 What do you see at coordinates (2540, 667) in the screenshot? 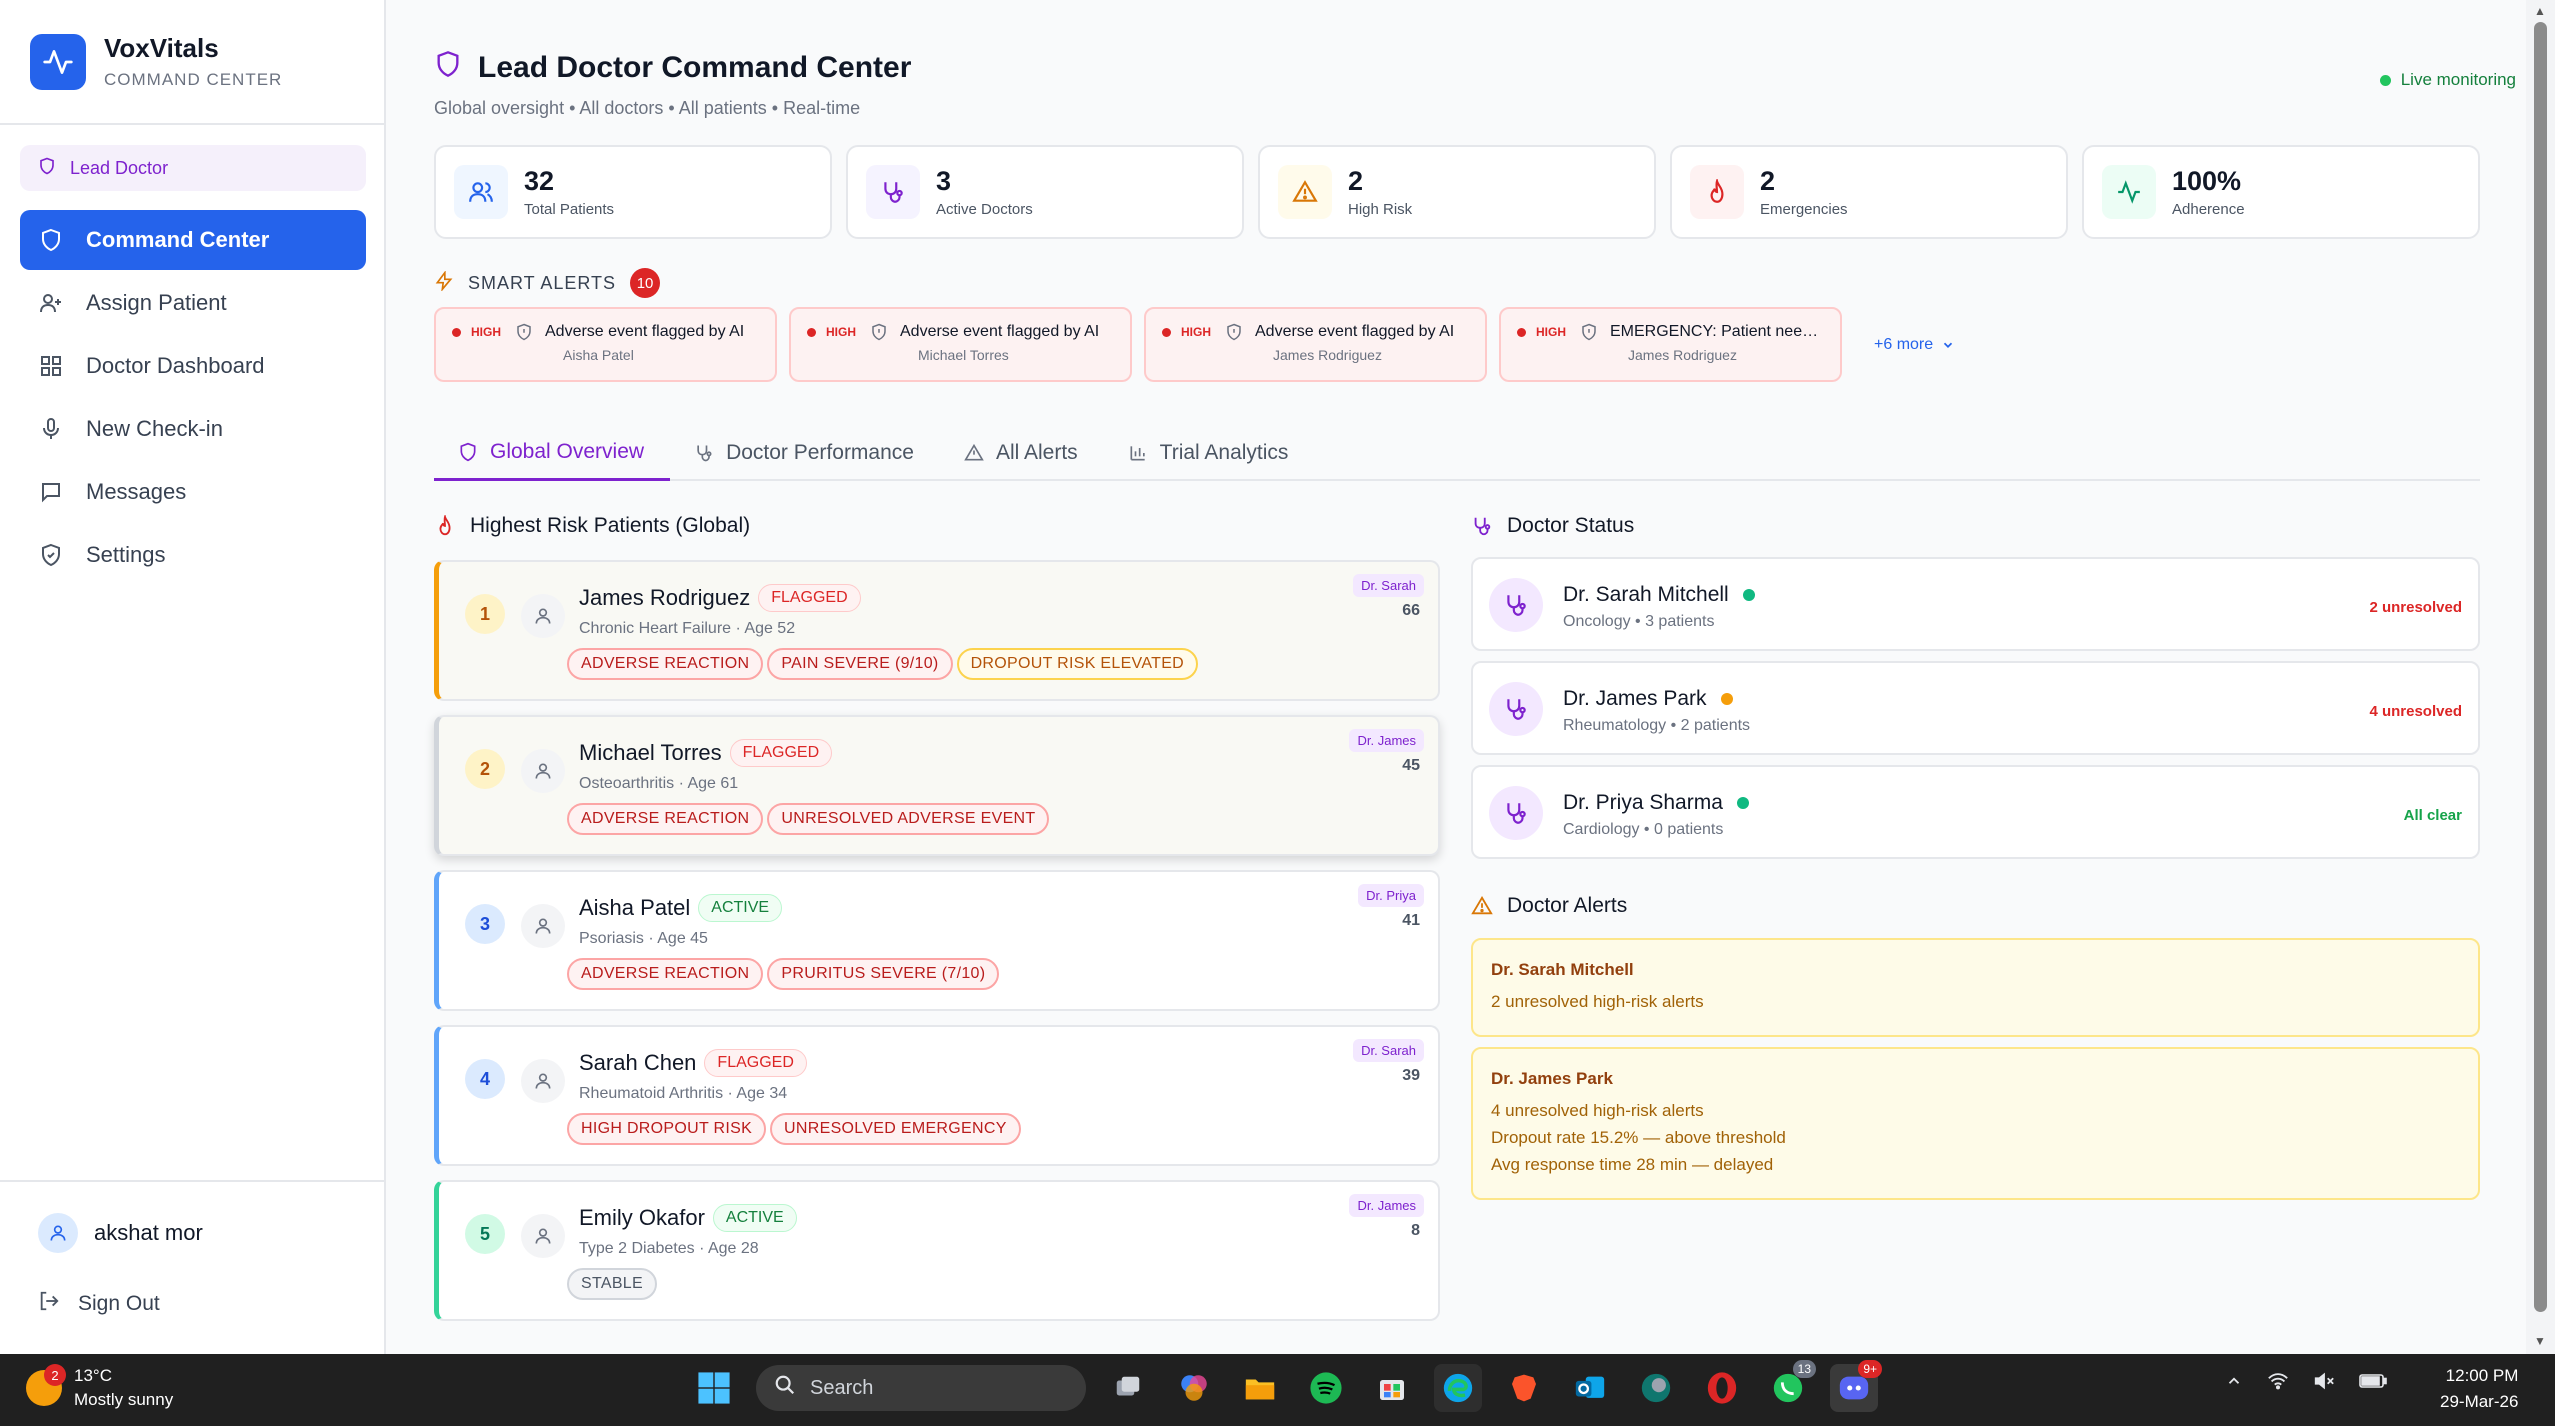
I see `scroll-thumb` at bounding box center [2540, 667].